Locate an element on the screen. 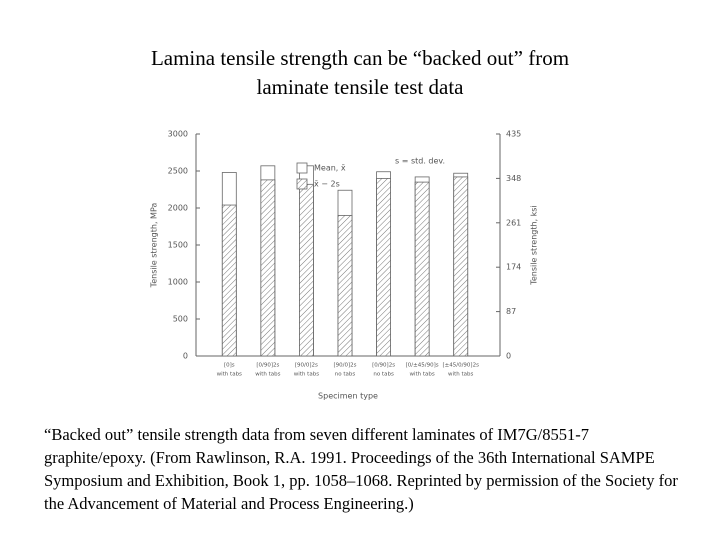 This screenshot has height=540, width=720. y-tick-label: 1000 is located at coordinates (178, 282).